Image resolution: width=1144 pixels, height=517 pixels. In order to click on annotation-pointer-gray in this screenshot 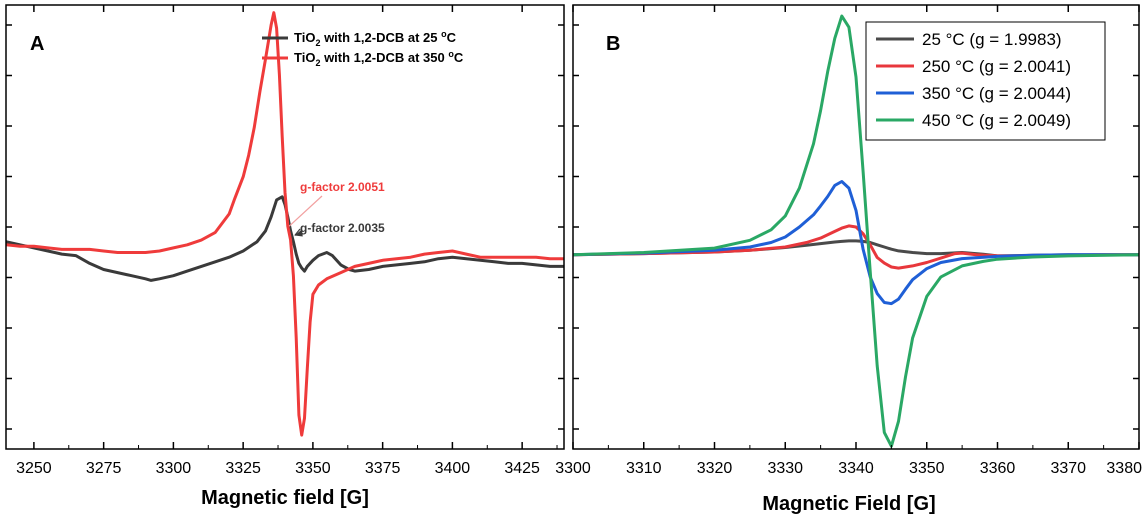, I will do `click(297, 232)`.